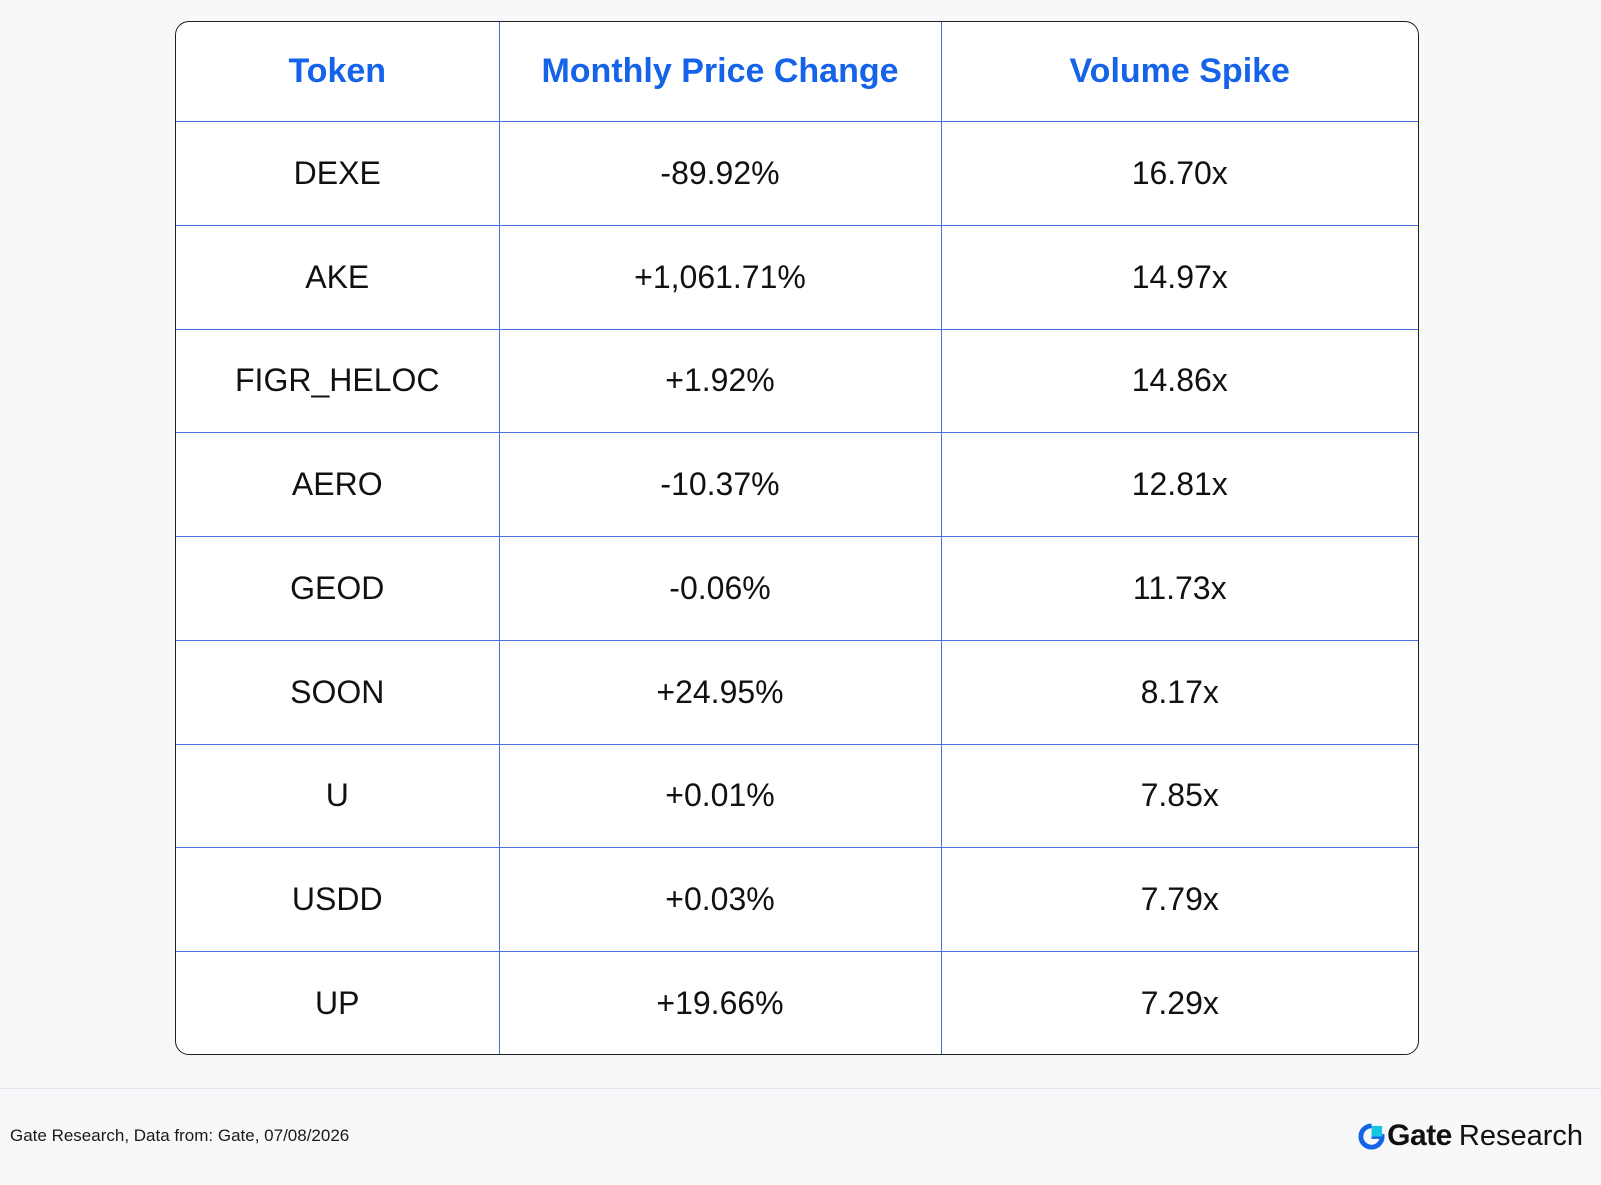  What do you see at coordinates (337, 172) in the screenshot?
I see `token-cell: DEXE` at bounding box center [337, 172].